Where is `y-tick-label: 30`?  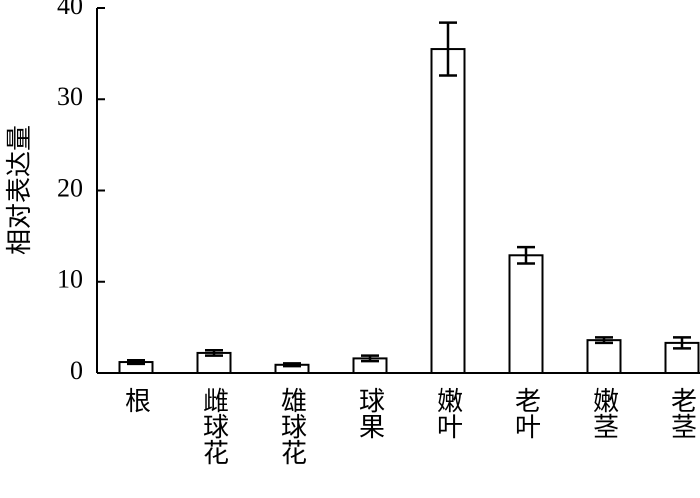
y-tick-label: 30 is located at coordinates (70, 96).